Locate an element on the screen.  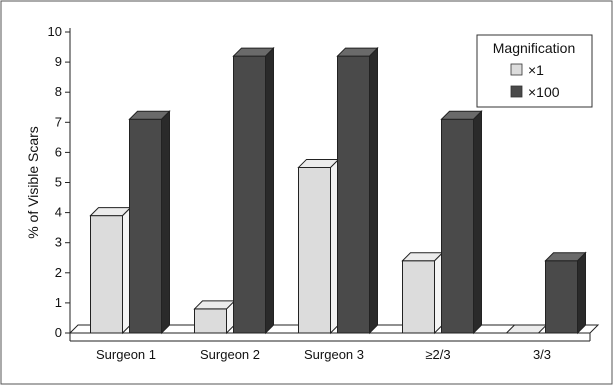
legend-box is located at coordinates (534, 71).